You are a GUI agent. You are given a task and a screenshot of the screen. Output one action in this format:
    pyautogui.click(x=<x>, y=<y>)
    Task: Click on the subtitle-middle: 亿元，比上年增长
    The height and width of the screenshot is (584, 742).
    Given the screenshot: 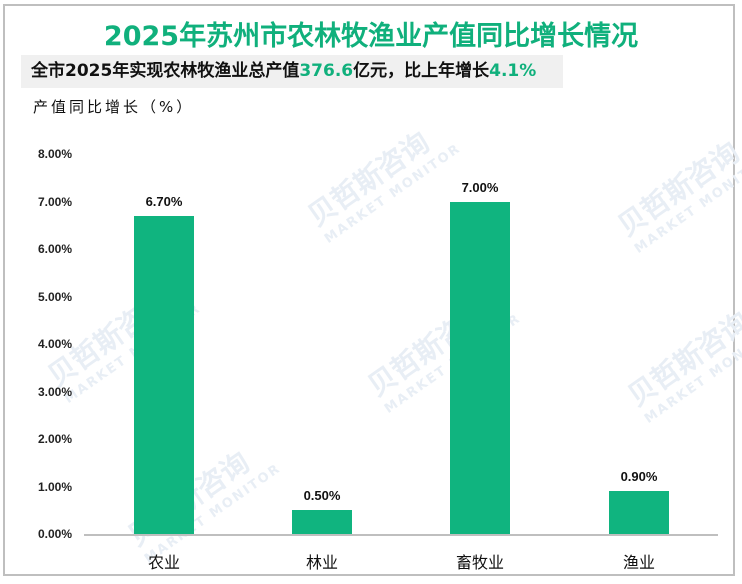 What is the action you would take?
    pyautogui.click(x=421, y=71)
    